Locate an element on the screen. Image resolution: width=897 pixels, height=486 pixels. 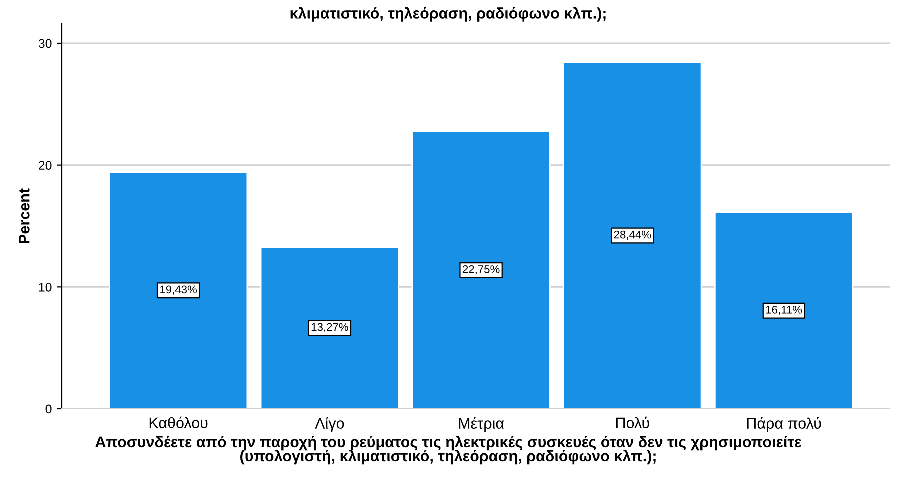
data-label: 13,27% is located at coordinates (330, 327).